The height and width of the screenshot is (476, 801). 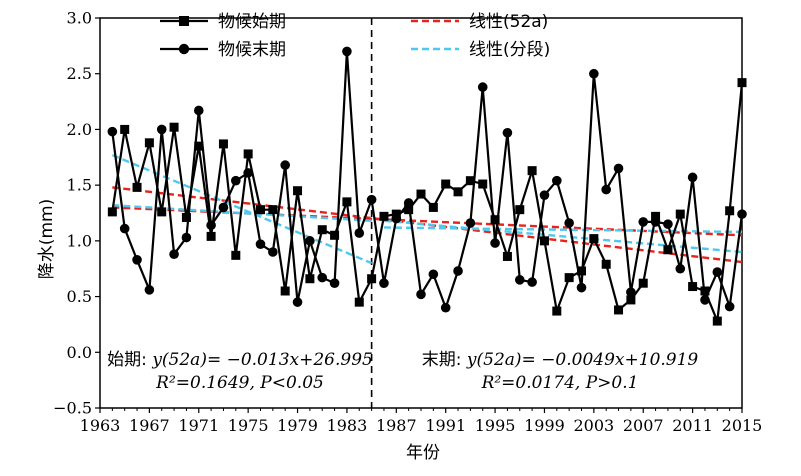 I want to click on left-equation-formula: y(52a)= −0.013x+26.995, so click(x=262, y=360).